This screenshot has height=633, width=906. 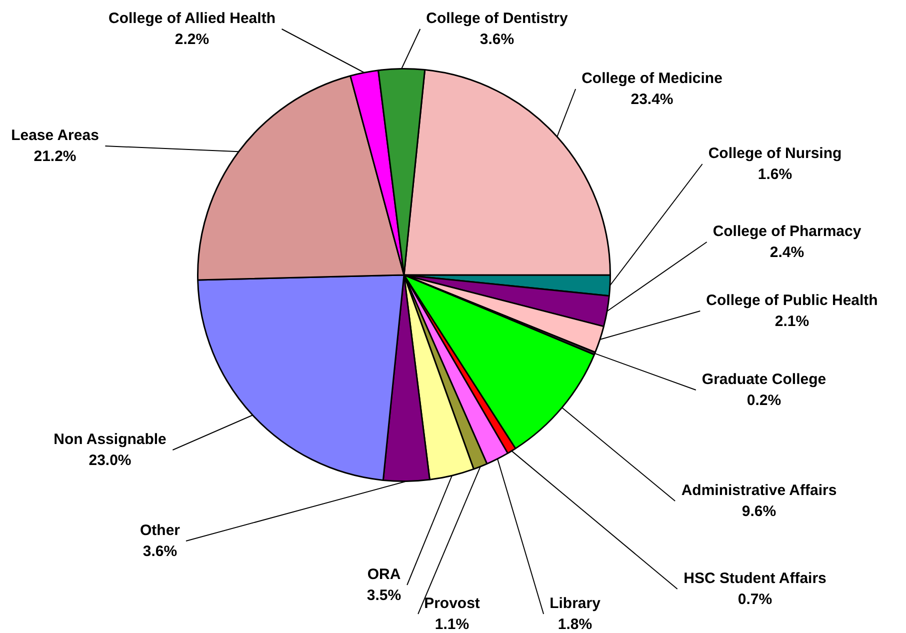 What do you see at coordinates (110, 461) in the screenshot?
I see `data-label: 23.0%` at bounding box center [110, 461].